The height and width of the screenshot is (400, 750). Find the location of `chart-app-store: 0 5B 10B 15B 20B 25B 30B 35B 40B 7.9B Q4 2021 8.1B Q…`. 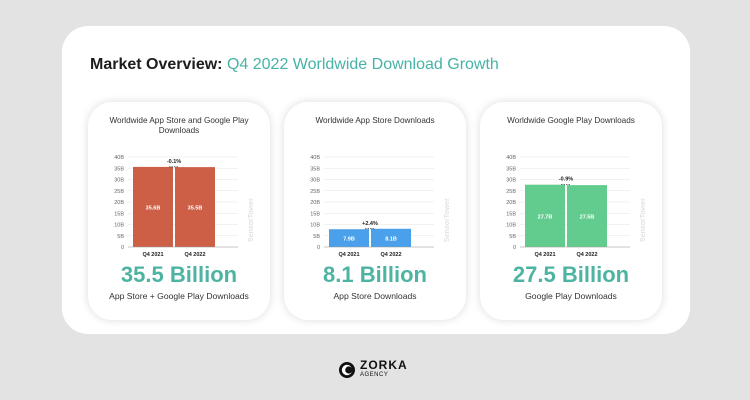

chart-app-store: 0 5B 10B 15B 20B 25B 30B 35B 40B 7.9B Q4 2021 8.1B Q… is located at coordinates (380, 206).